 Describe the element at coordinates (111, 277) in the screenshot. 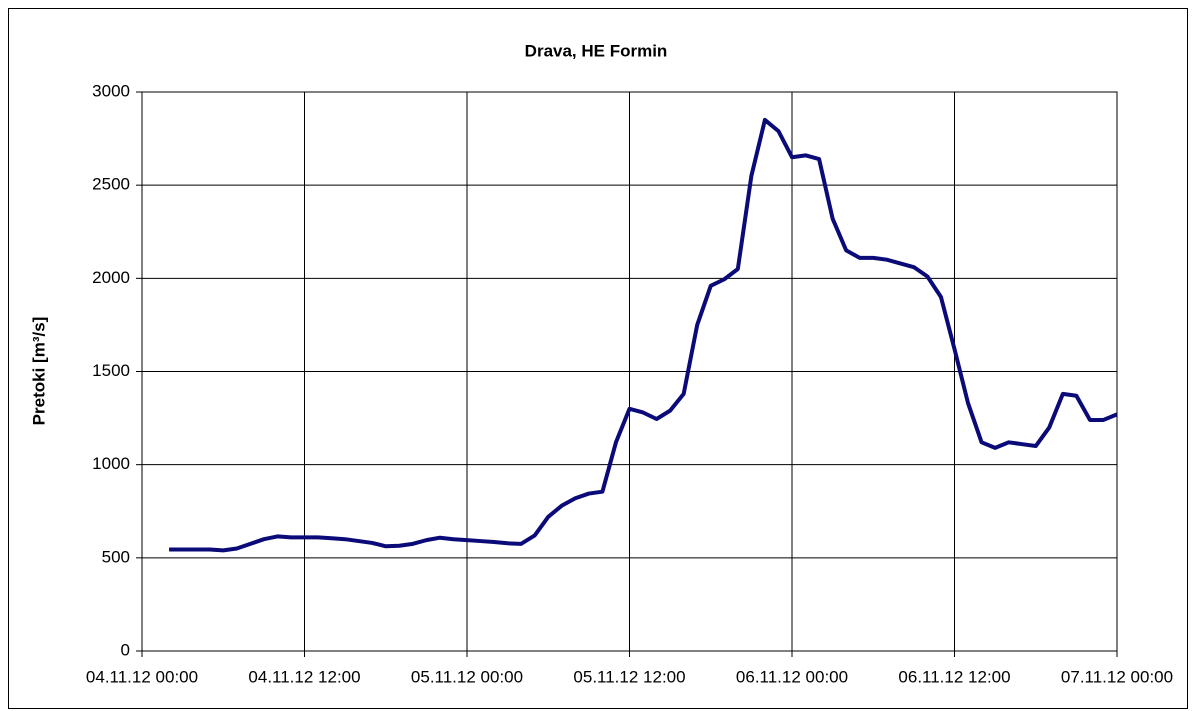

I see `y-tick-label: 2000` at that location.